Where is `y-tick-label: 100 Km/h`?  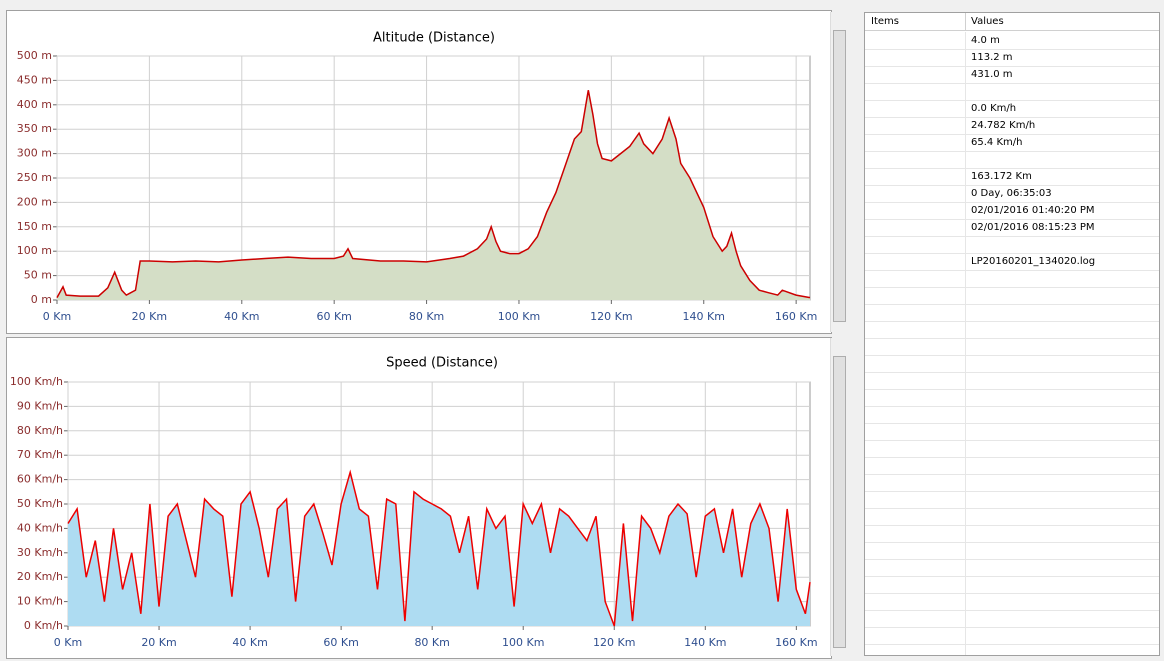
y-tick-label: 100 Km/h is located at coordinates (36, 381).